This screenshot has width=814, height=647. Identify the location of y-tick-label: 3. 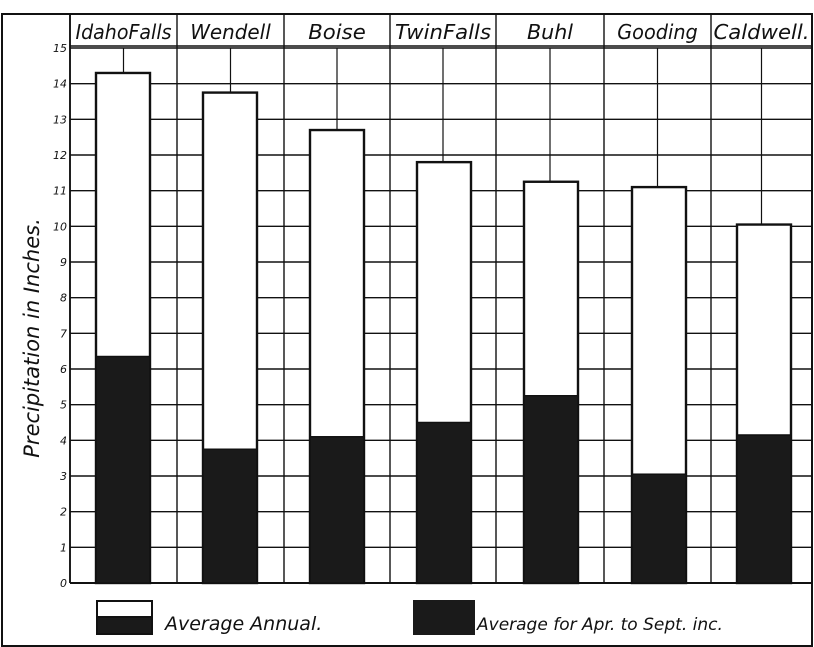
(63, 476).